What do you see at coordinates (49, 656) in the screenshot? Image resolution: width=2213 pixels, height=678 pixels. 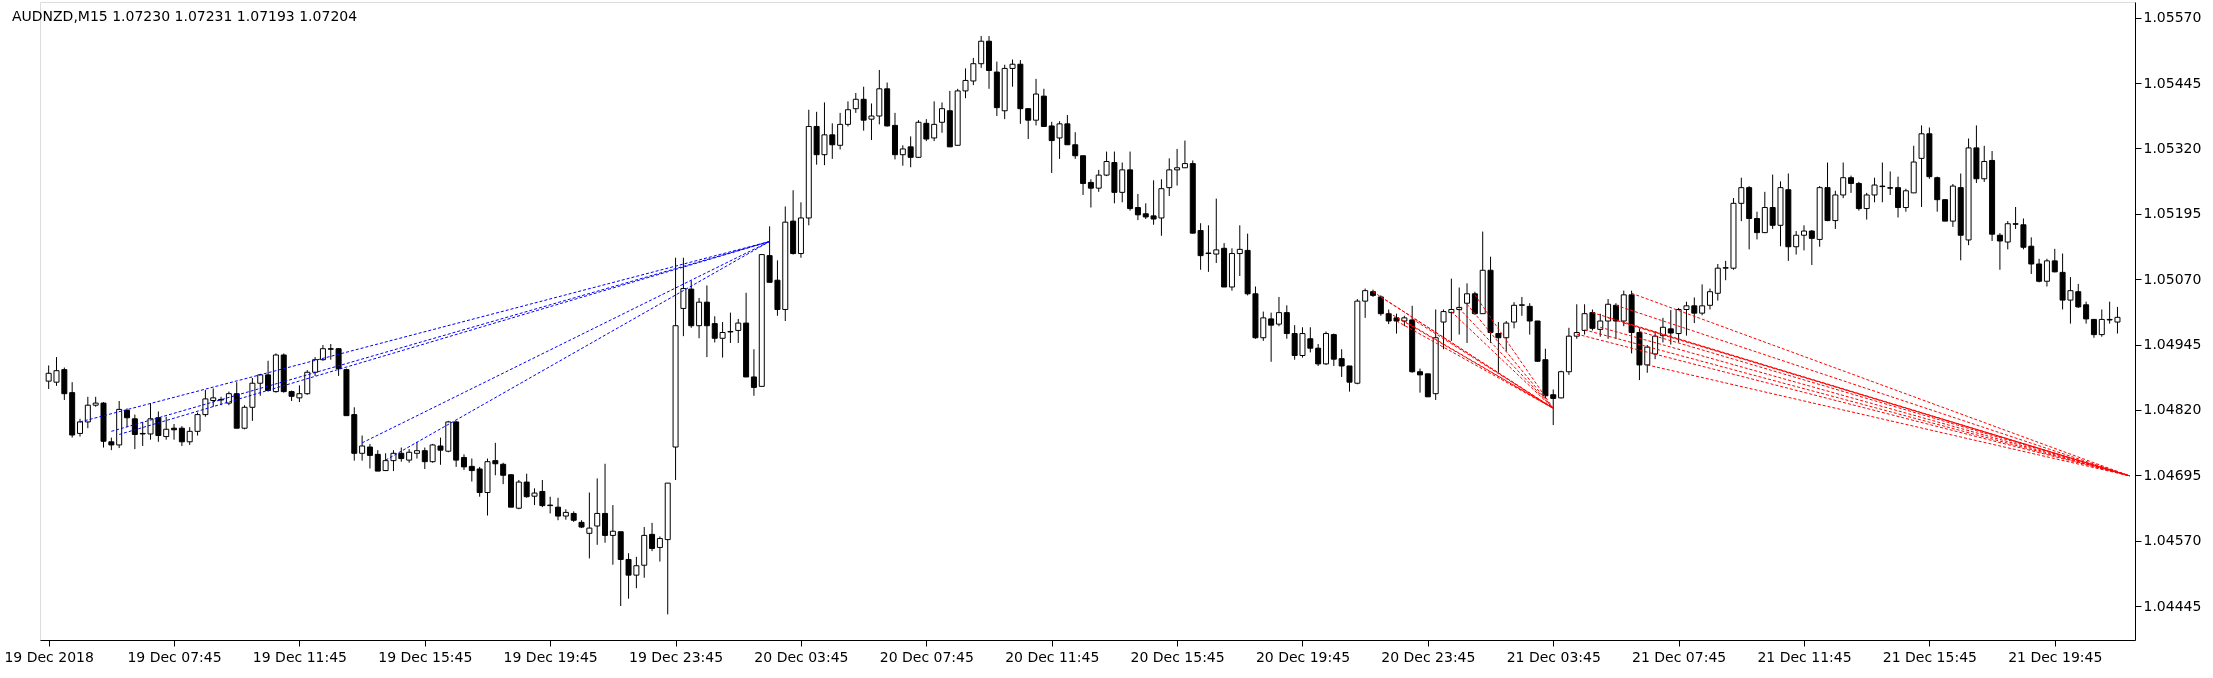 I see `x-tick-label: 19 Dec 2018` at bounding box center [49, 656].